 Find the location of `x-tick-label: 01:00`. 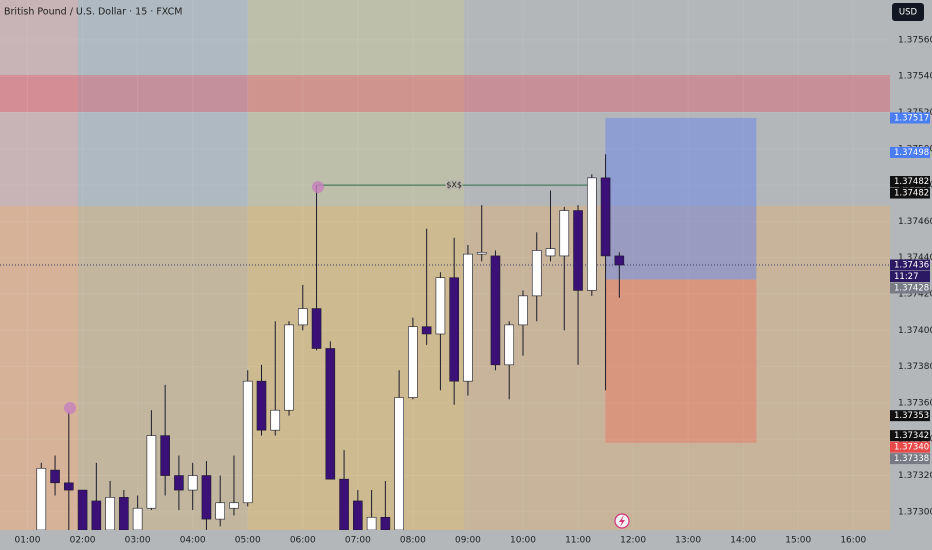

x-tick-label: 01:00 is located at coordinates (28, 541).